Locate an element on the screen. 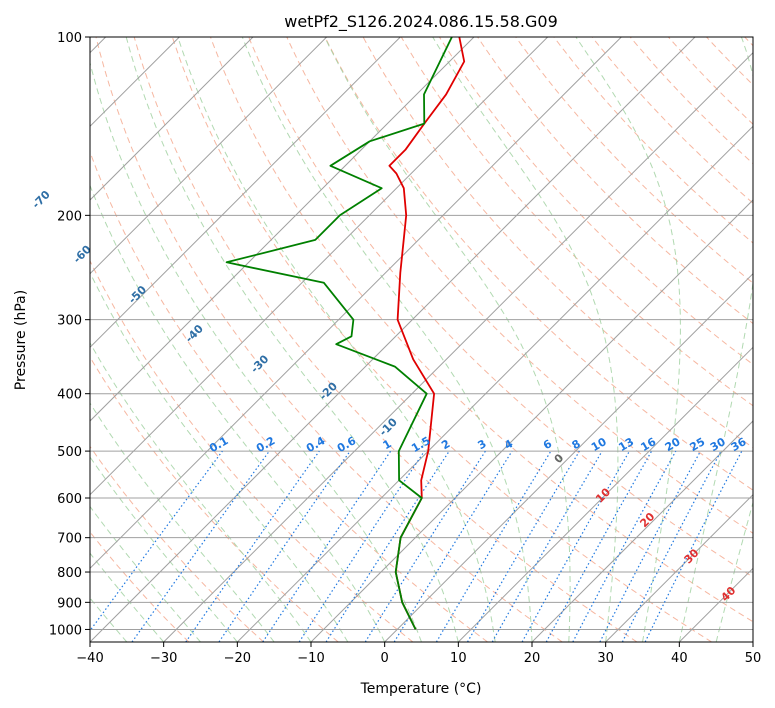  y-tick-label: 200 is located at coordinates (69, 216).